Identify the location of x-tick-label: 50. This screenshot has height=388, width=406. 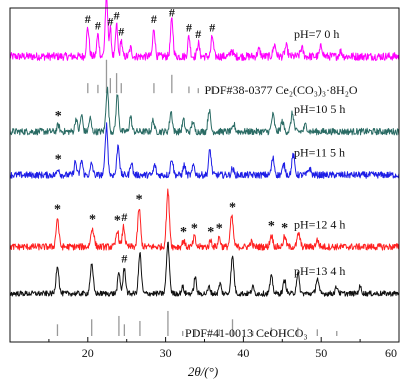
(321, 353).